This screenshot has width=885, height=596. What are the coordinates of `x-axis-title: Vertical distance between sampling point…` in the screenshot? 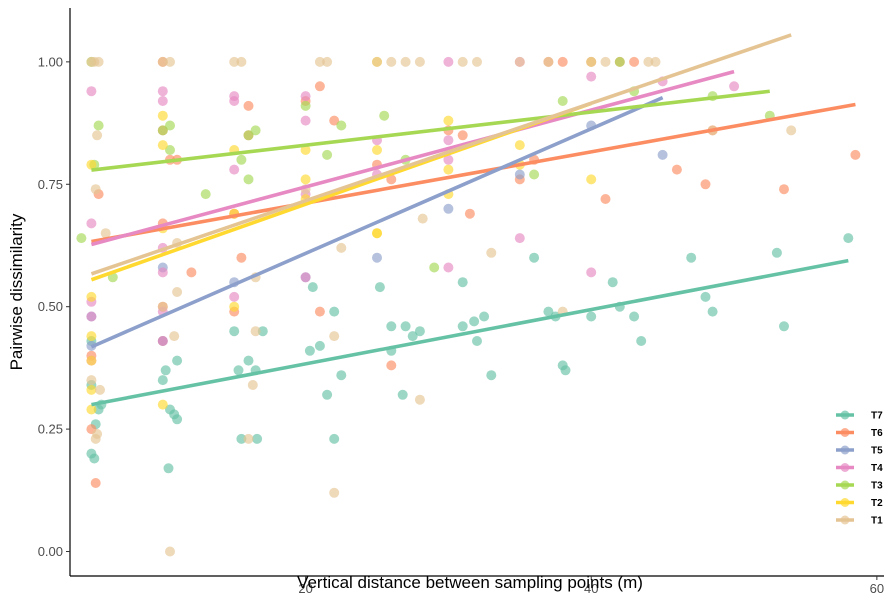 It's located at (470, 582).